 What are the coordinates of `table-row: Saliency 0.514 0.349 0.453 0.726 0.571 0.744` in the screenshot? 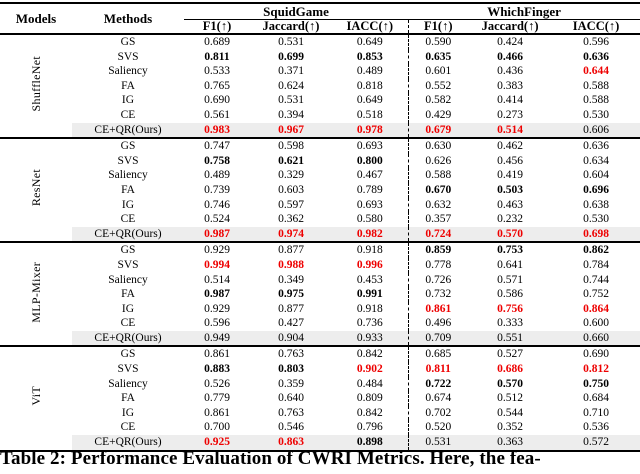 It's located at (320, 280).